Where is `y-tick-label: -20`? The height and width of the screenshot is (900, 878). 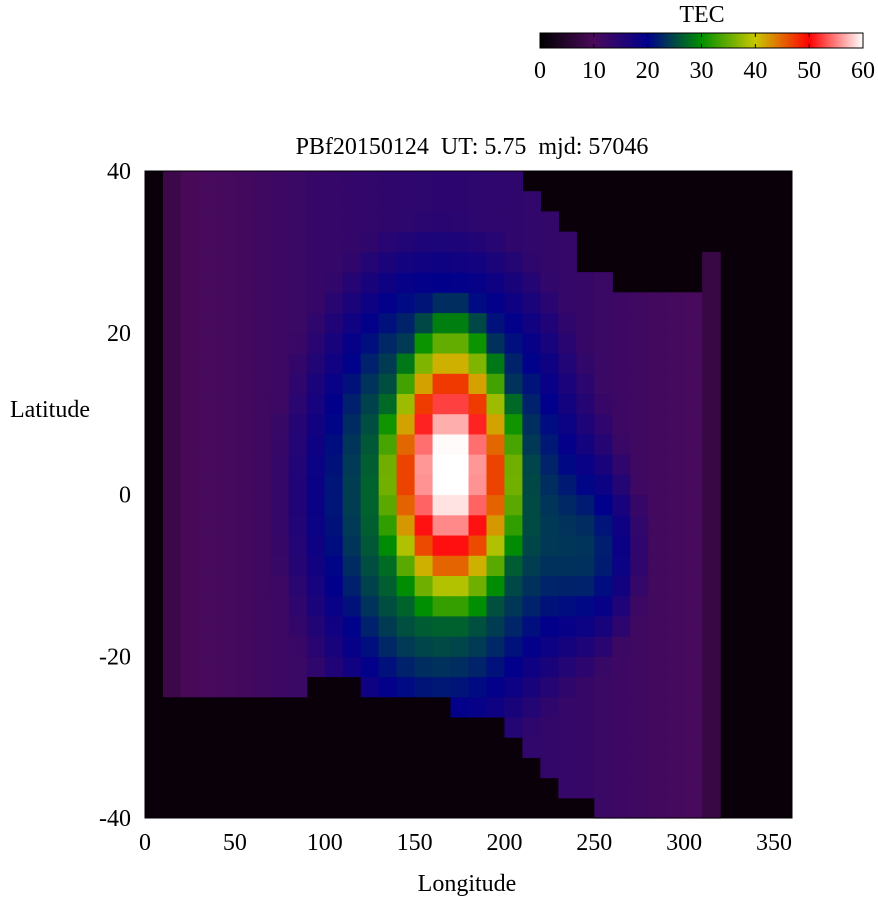
y-tick-label: -20 is located at coordinates (115, 657).